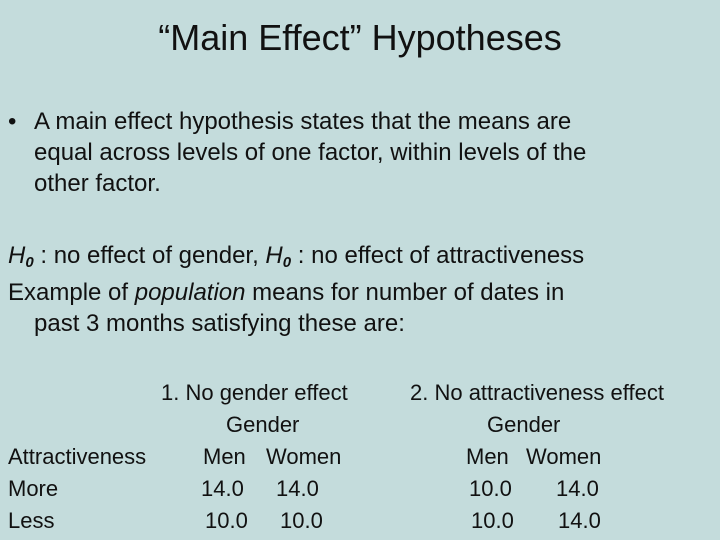  I want to click on case2-factor: Gender, so click(524, 424).